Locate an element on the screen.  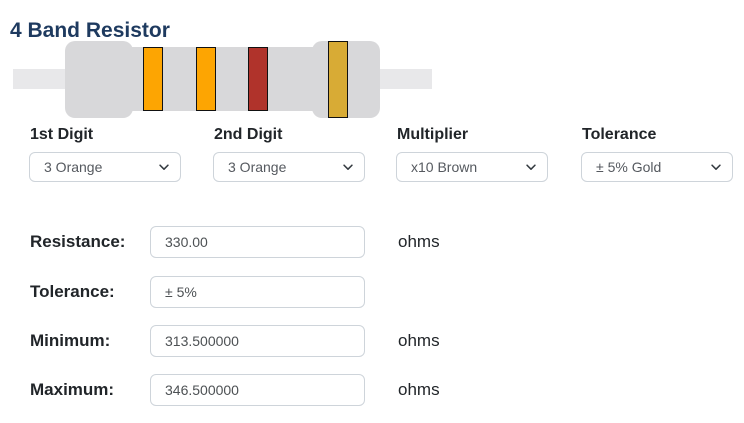
first-digit-select-wrap: 3 Orange is located at coordinates (105, 167).